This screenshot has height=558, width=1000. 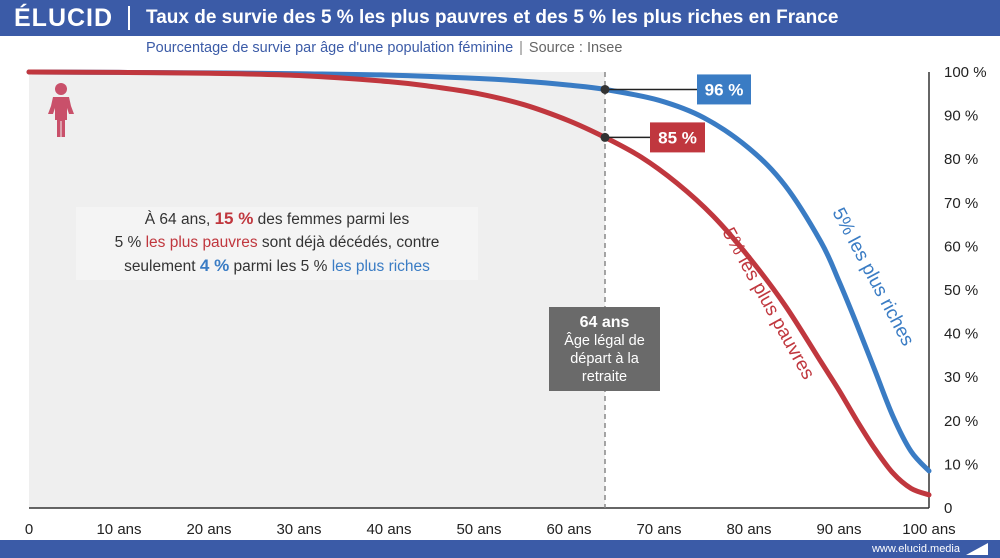 What do you see at coordinates (388, 529) in the screenshot?
I see `x-tick-label: 40 ans` at bounding box center [388, 529].